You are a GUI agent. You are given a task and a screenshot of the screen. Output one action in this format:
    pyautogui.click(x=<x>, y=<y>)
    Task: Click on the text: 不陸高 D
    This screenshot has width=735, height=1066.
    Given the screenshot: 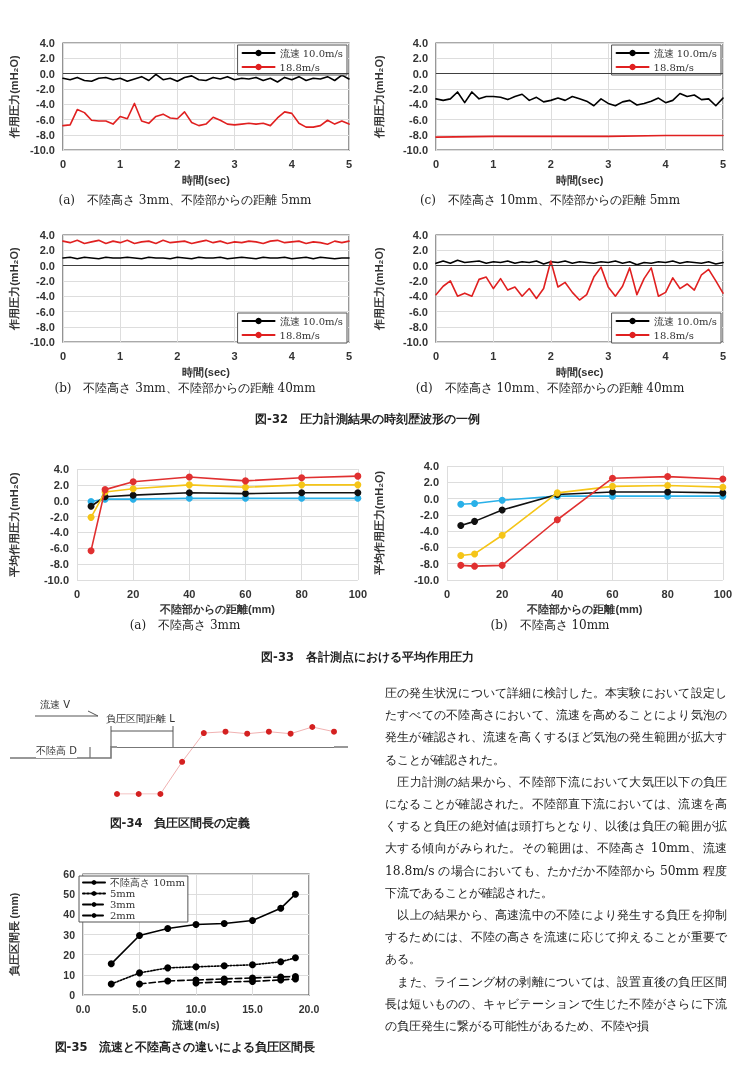 What is the action you would take?
    pyautogui.click(x=56, y=751)
    